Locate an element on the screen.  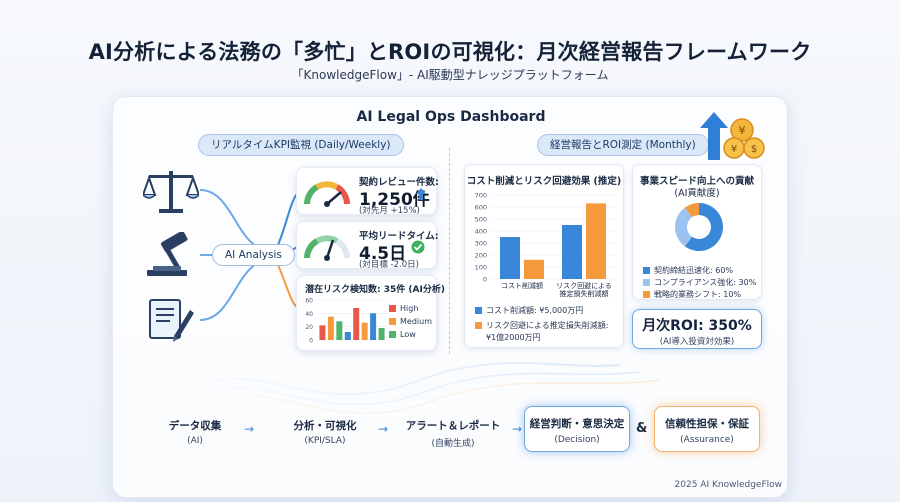
cost-legend-2-amount: ¥1億2000万円 is located at coordinates (513, 337).